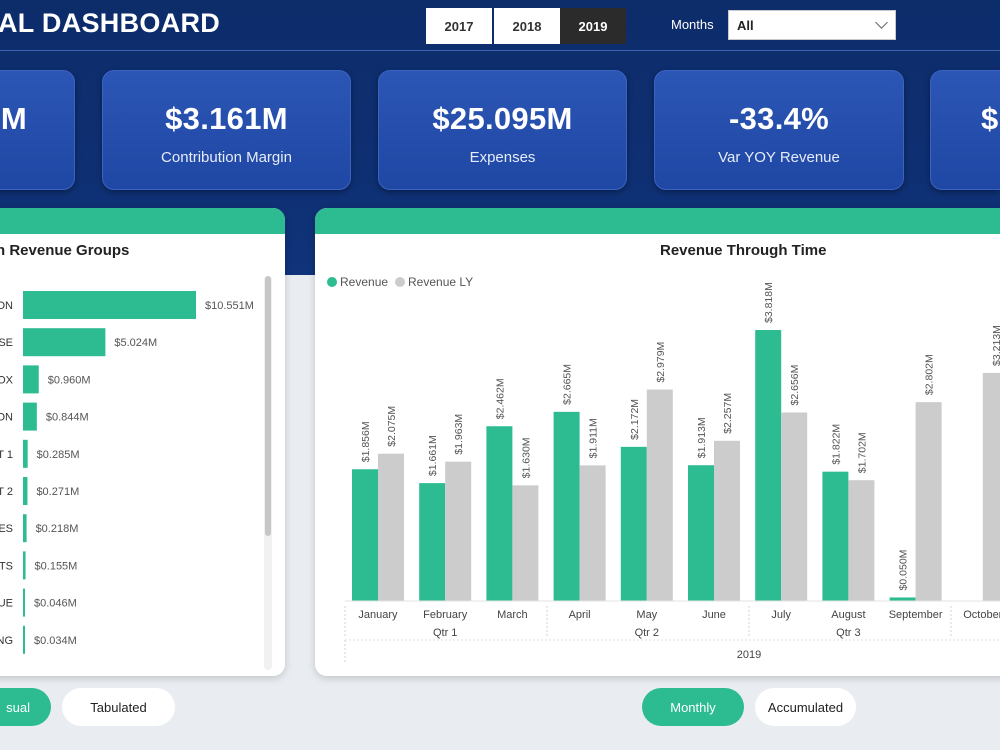 This screenshot has width=1000, height=750. Describe the element at coordinates (930, 374) in the screenshot. I see `data-label: $2.802M` at that location.